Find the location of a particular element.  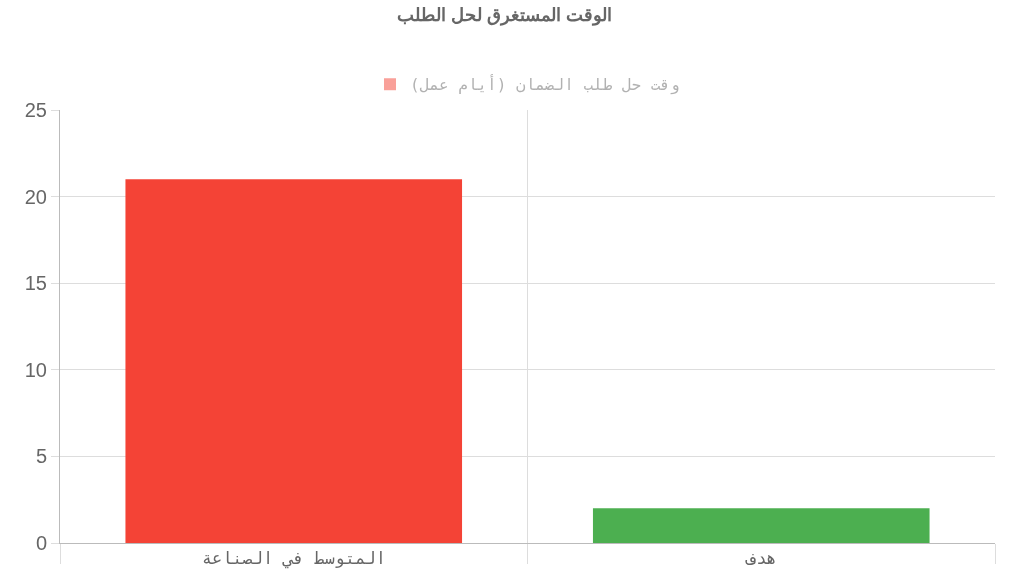

y-tick-label: 5 is located at coordinates (41, 456).